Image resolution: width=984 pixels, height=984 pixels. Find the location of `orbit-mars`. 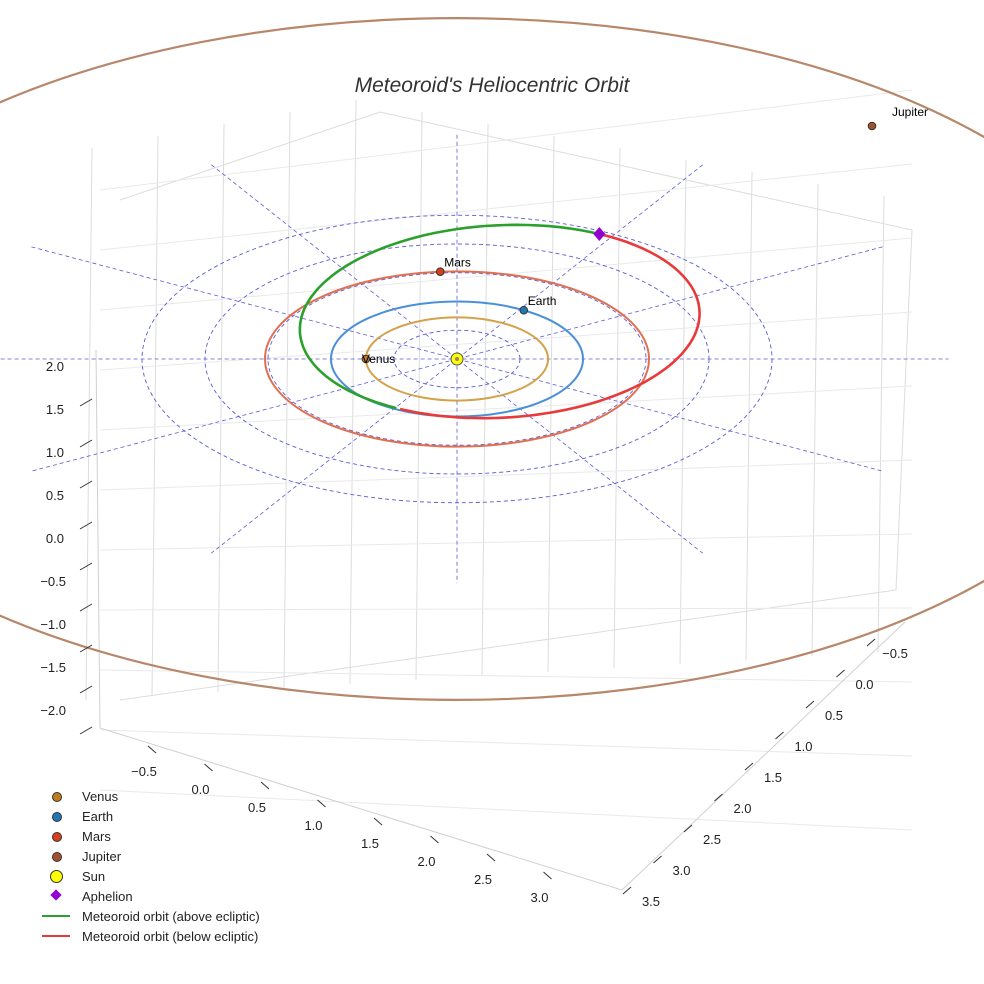

orbit-mars is located at coordinates (457, 359).